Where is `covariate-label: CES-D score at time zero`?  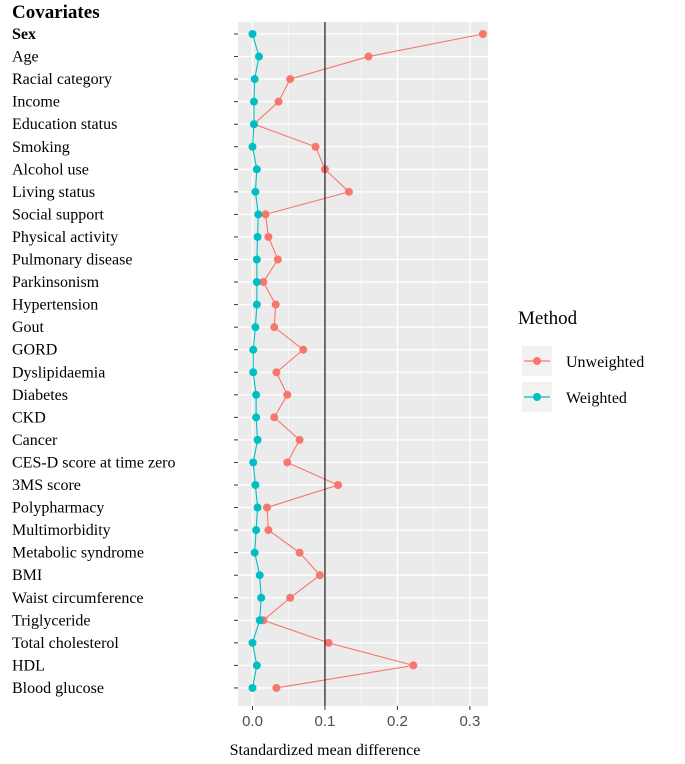
covariate-label: CES-D score at time zero is located at coordinates (94, 462).